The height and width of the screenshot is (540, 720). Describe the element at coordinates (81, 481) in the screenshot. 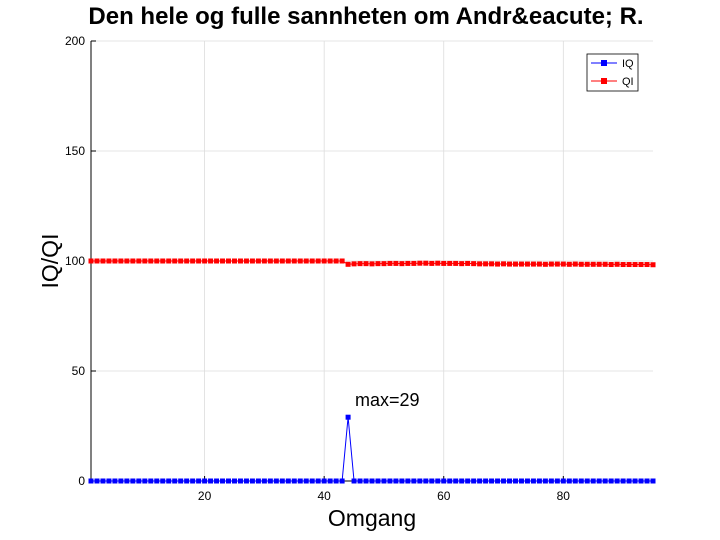

I see `y-tick-label: 0` at that location.